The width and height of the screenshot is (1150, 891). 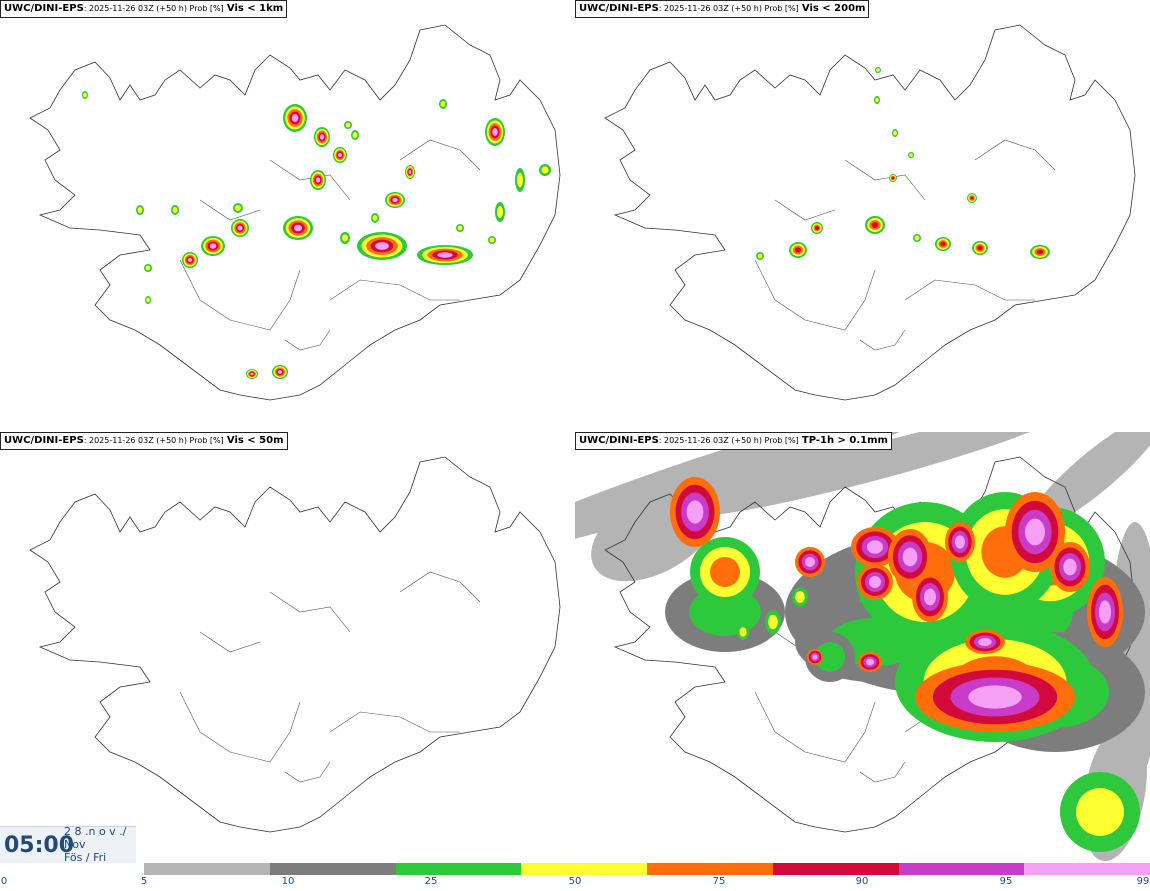 I want to click on colorbar-tick-label: 0, so click(x=4, y=881).